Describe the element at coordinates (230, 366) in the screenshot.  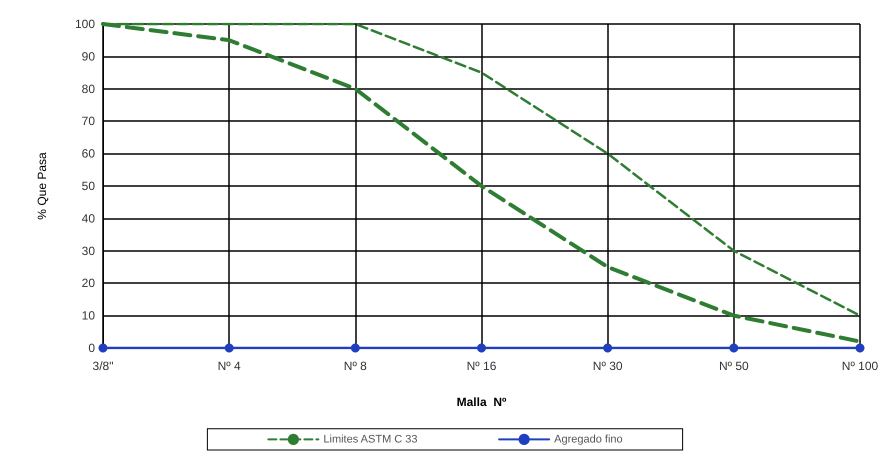
I see `x-tick-label: Nº 4` at that location.